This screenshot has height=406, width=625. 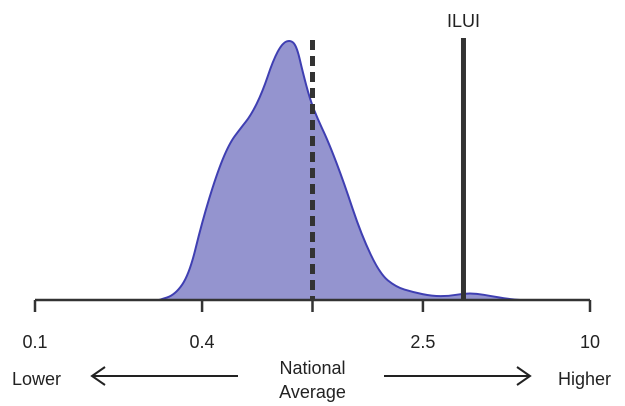 I want to click on x-tick-label: 2.5, so click(x=422, y=342).